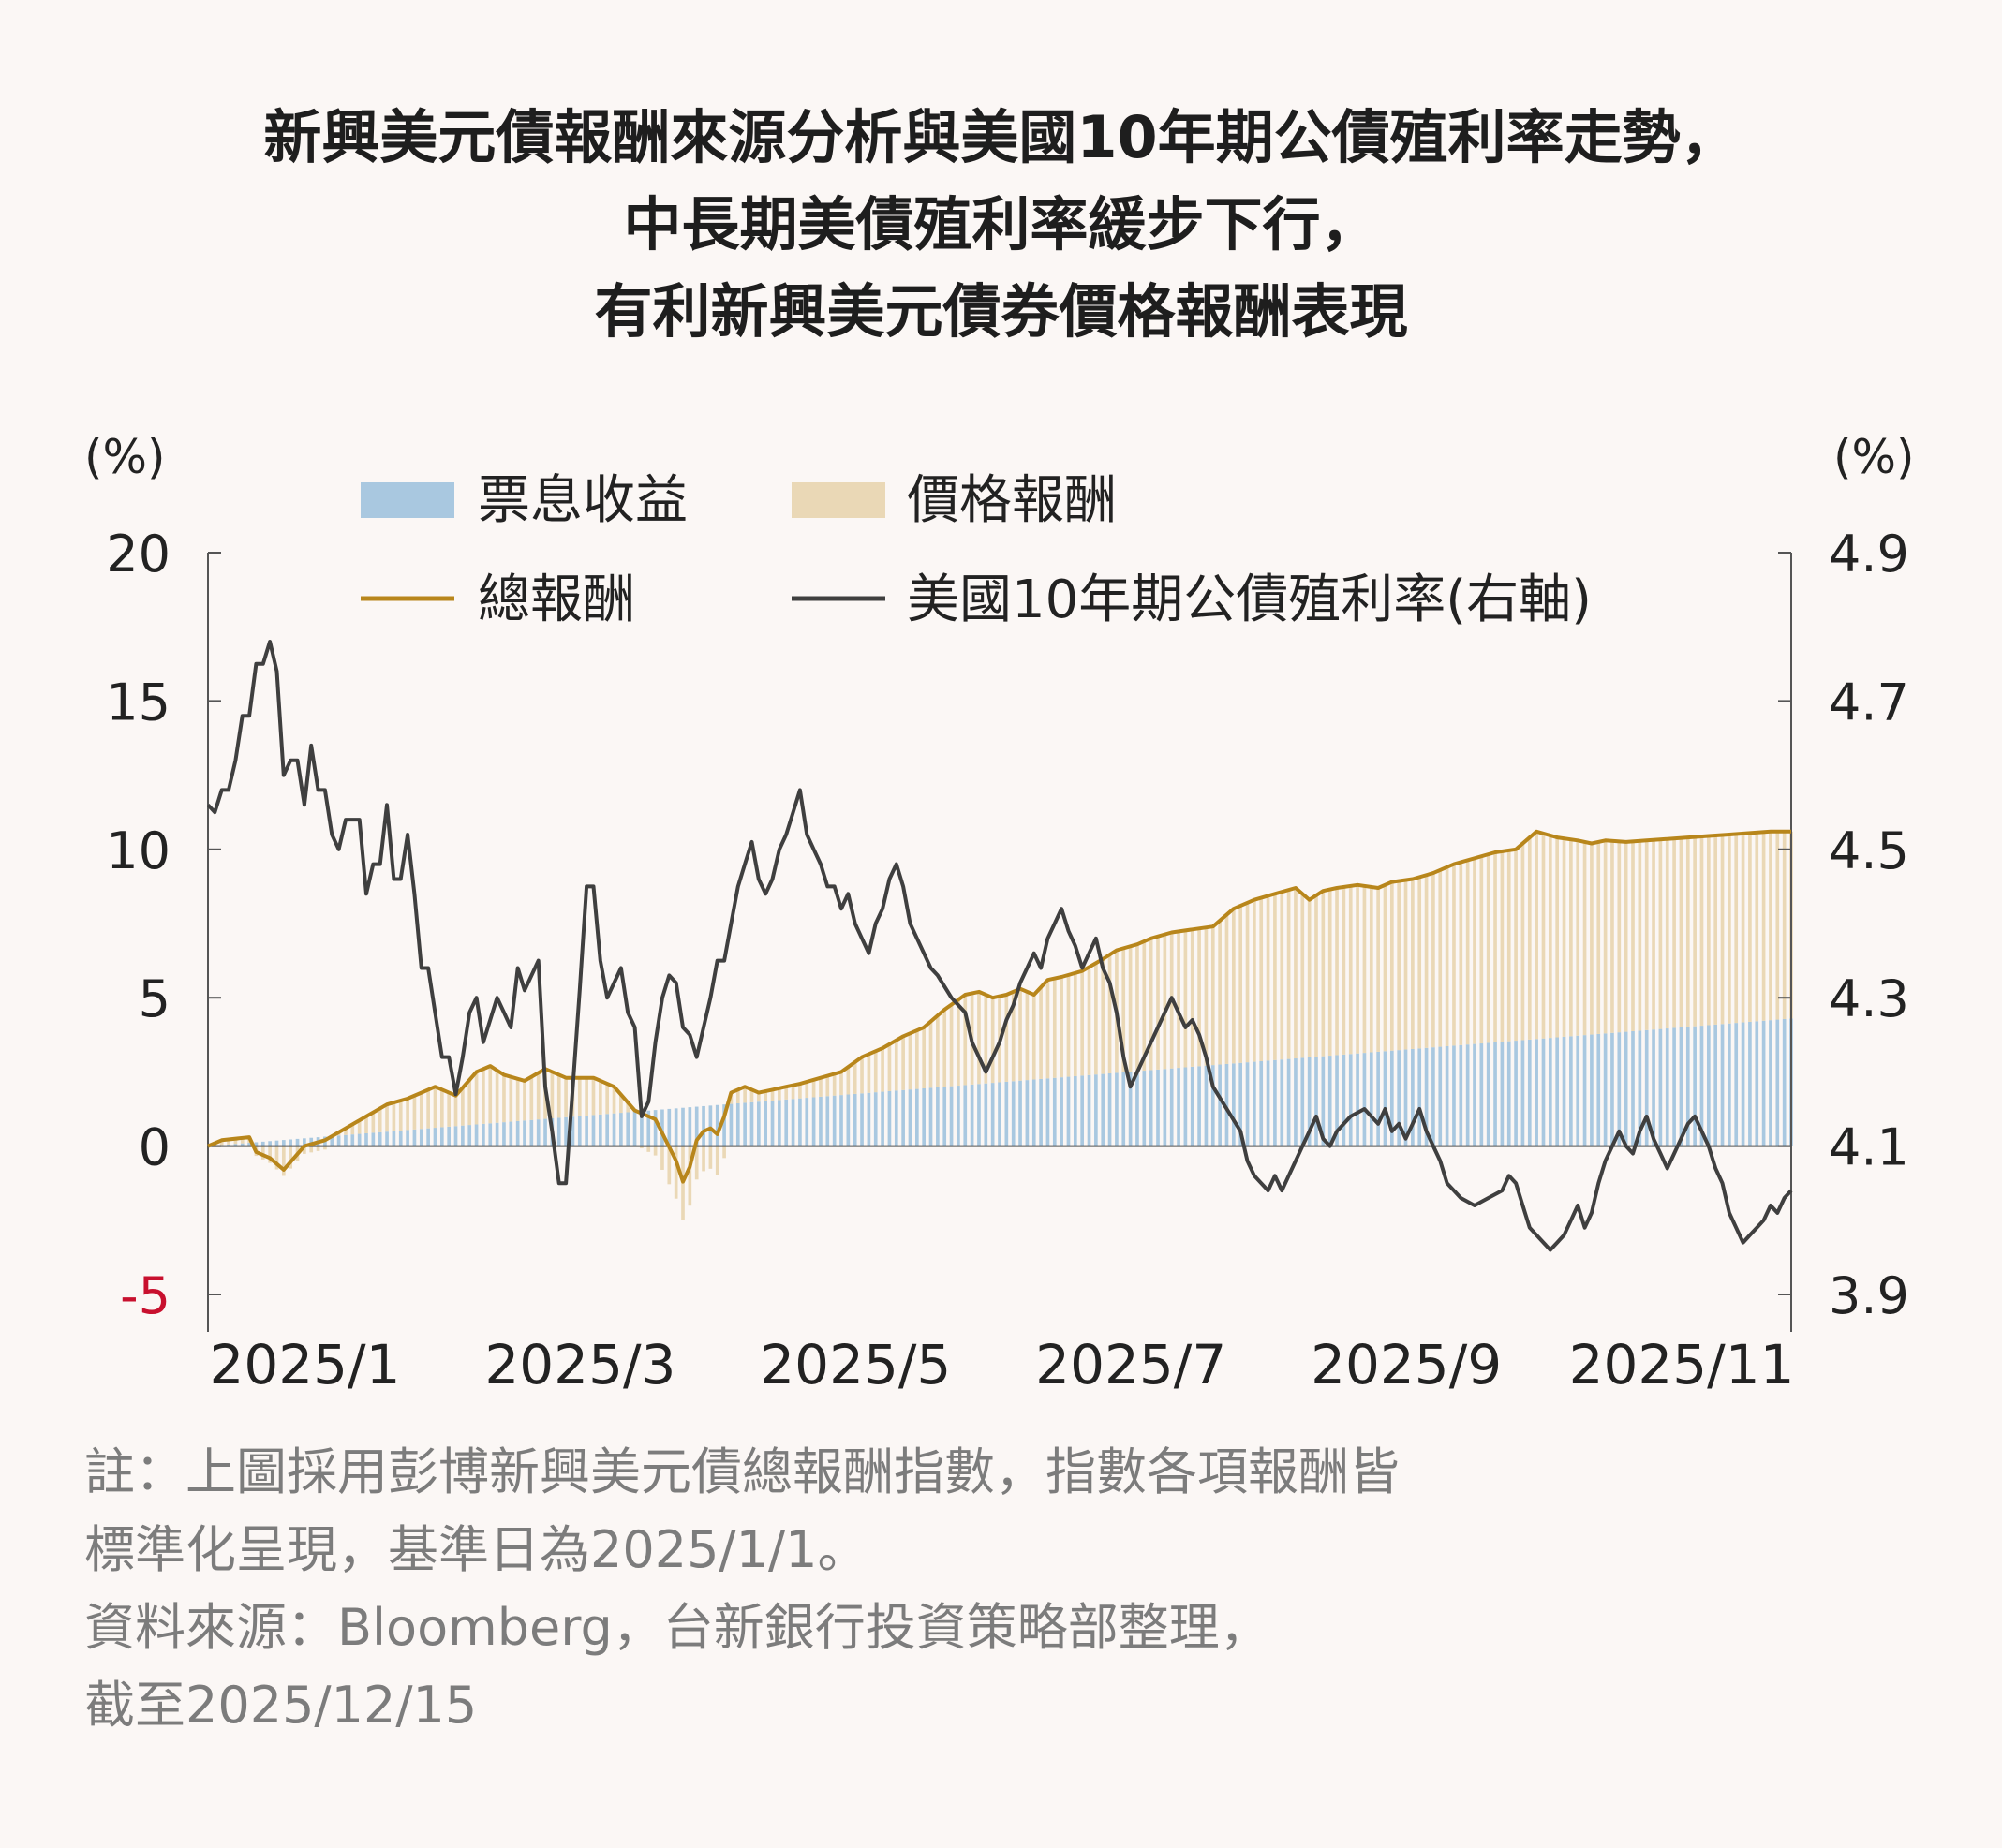 This screenshot has height=1848, width=2002. What do you see at coordinates (839, 500) in the screenshot?
I see `legend-price-swatch` at bounding box center [839, 500].